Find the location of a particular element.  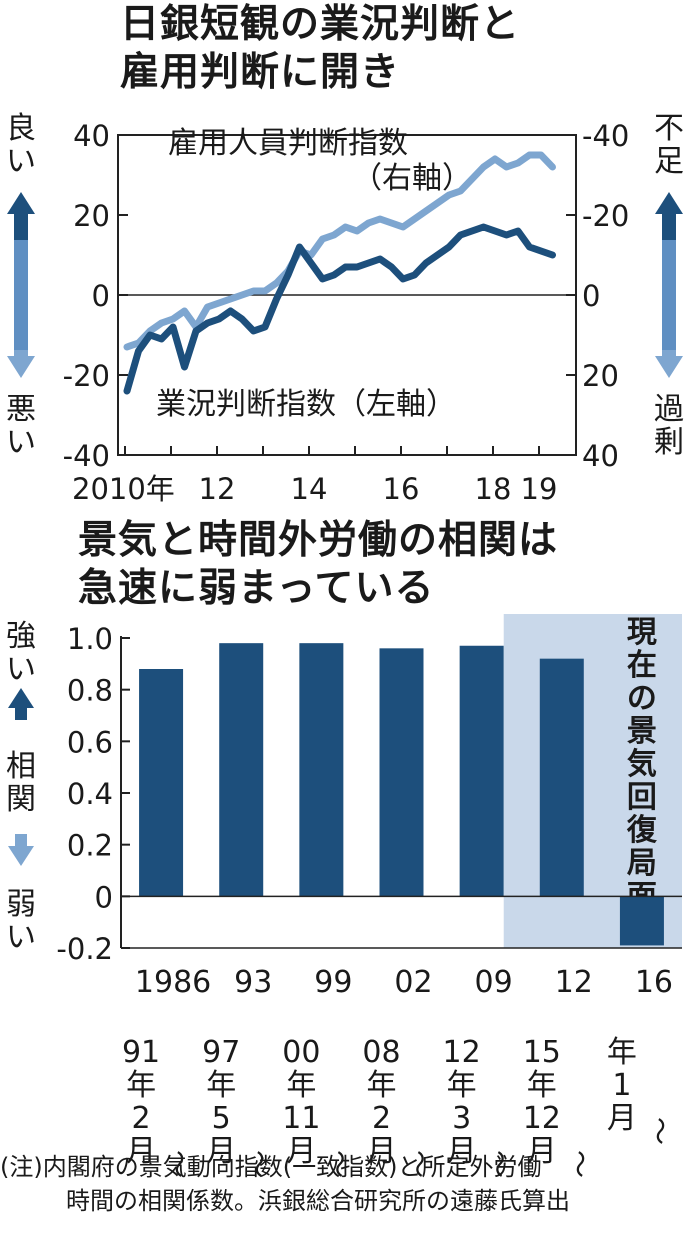

y-tick-label: 0.8 is located at coordinates (90, 691).